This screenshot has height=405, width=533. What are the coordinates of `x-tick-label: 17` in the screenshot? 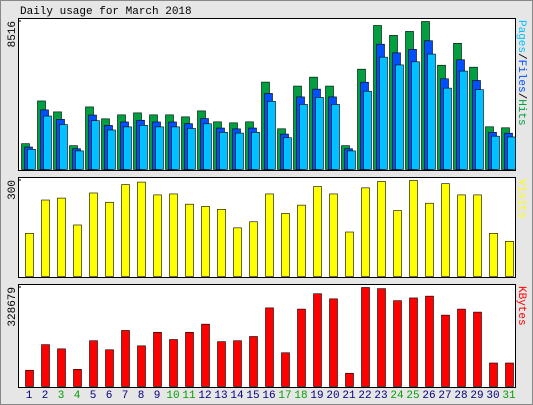 It's located at (284, 396).